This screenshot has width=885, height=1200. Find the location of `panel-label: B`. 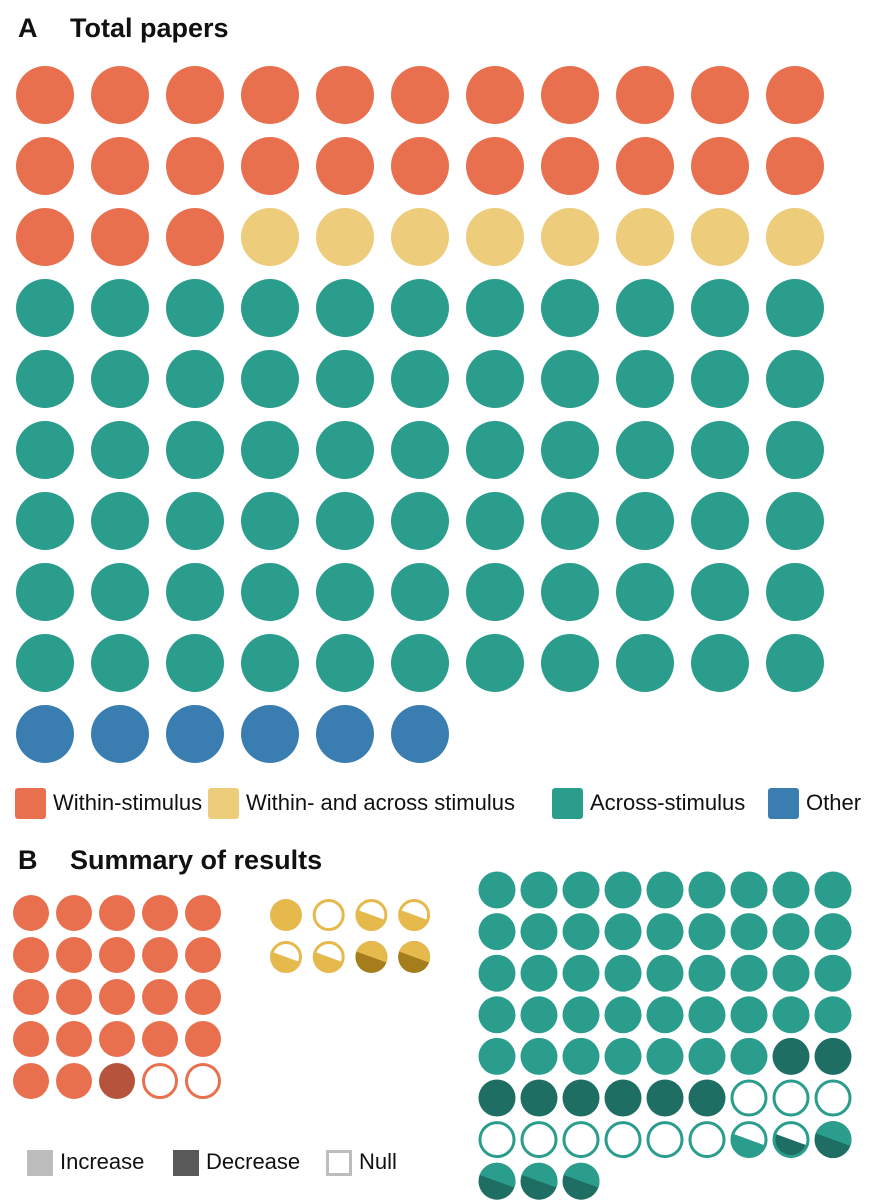

panel-label: B is located at coordinates (28, 860).